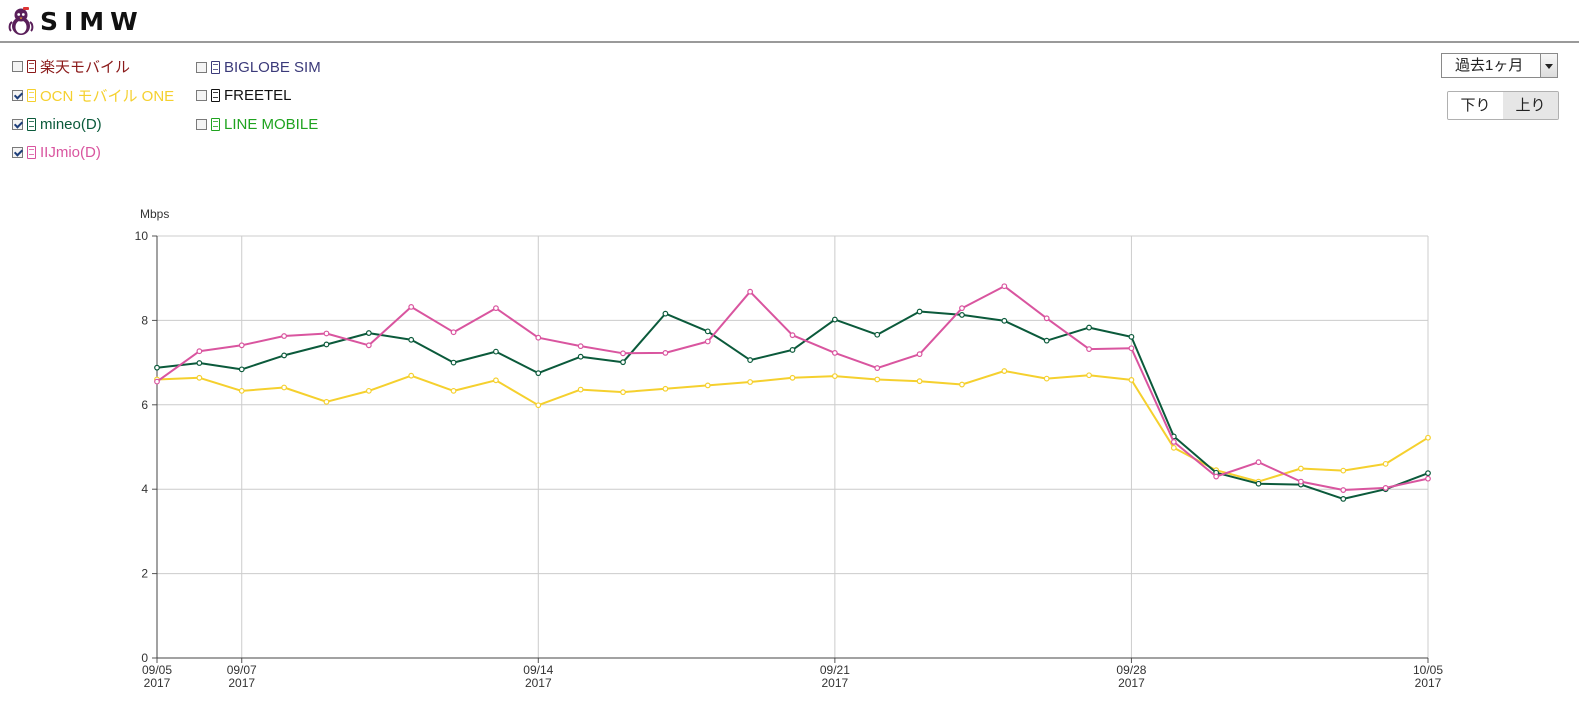 The image size is (1579, 715). What do you see at coordinates (789, 21) in the screenshot?
I see `site-header: SIMW` at bounding box center [789, 21].